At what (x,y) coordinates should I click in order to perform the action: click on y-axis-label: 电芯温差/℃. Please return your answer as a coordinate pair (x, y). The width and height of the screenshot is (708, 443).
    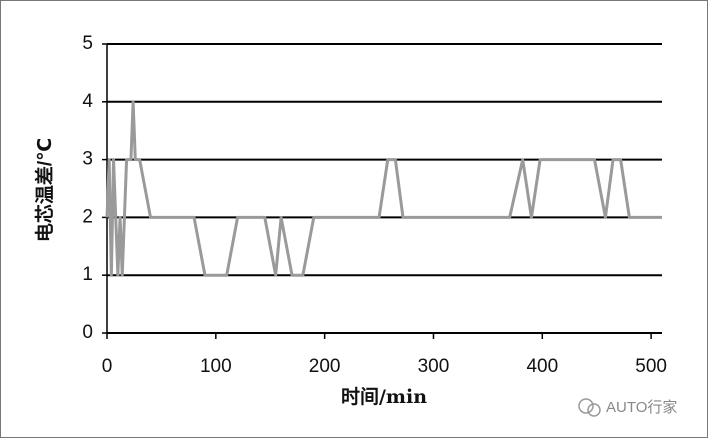
    Looking at the image, I should click on (44, 190).